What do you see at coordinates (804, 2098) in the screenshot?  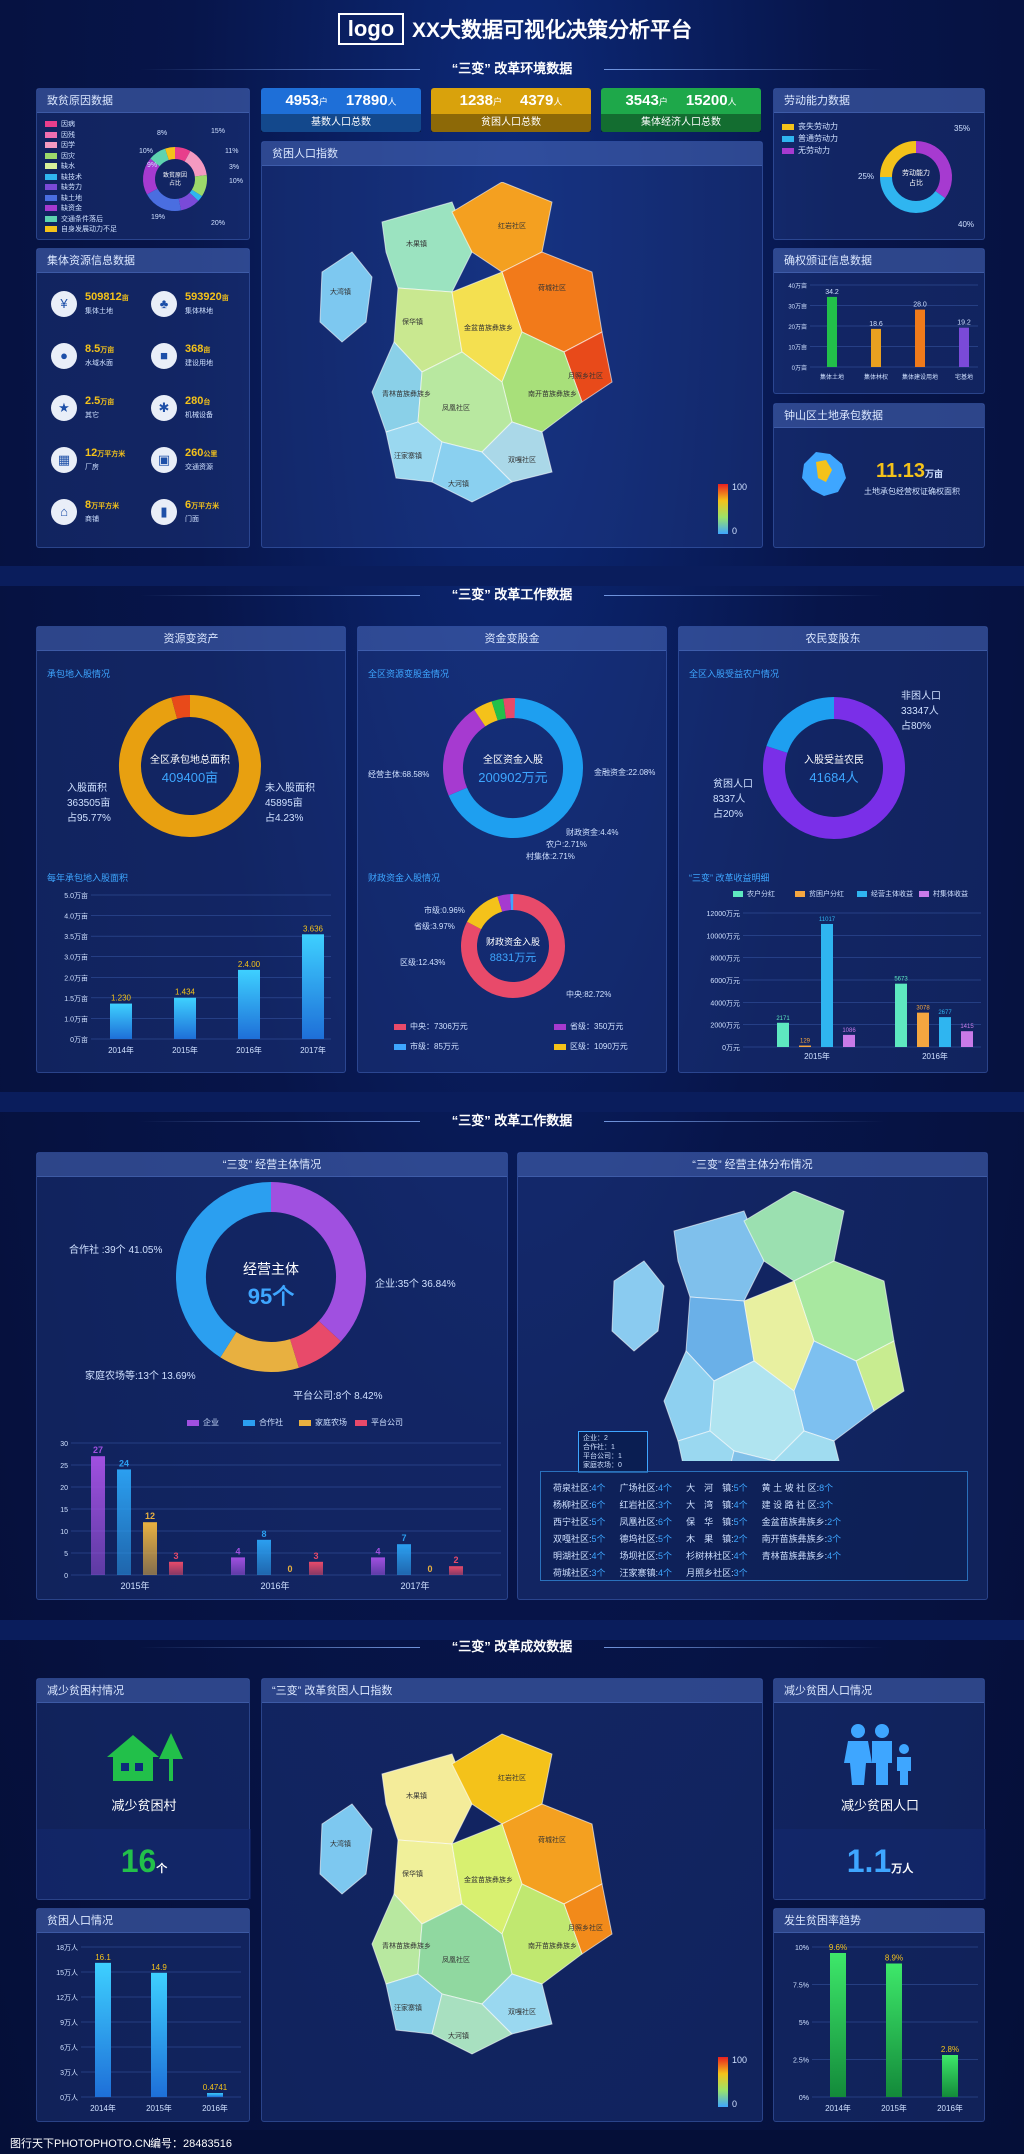 I see `y-tick-label: 0%` at bounding box center [804, 2098].